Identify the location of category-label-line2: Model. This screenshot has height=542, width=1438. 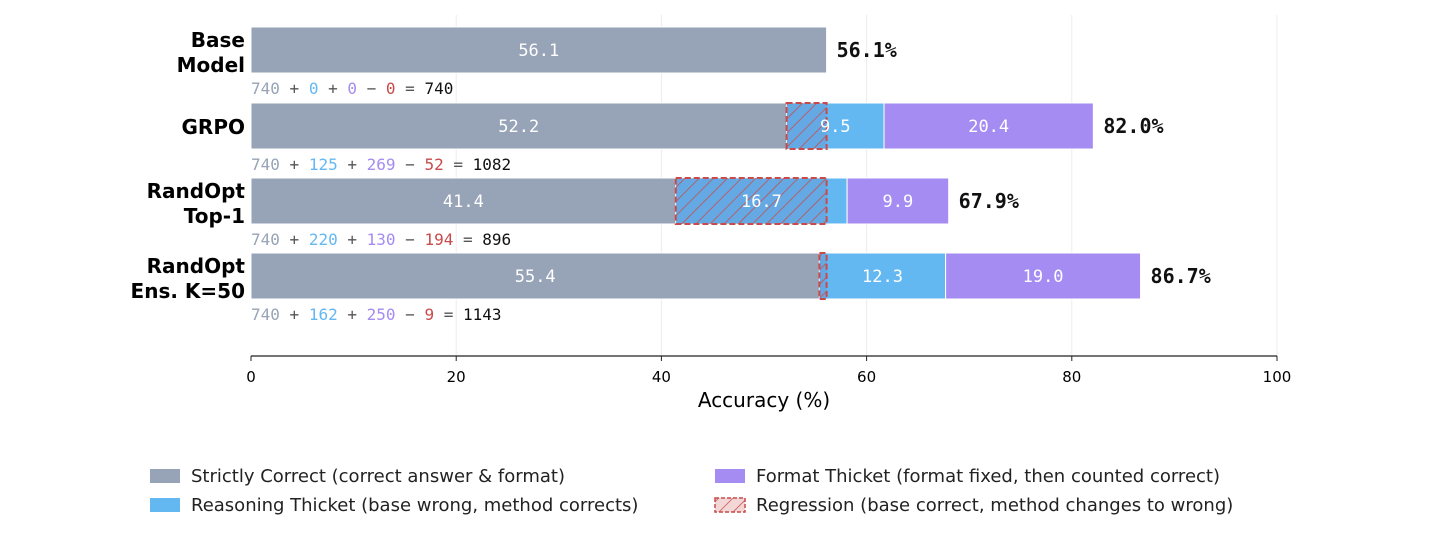
(211, 65).